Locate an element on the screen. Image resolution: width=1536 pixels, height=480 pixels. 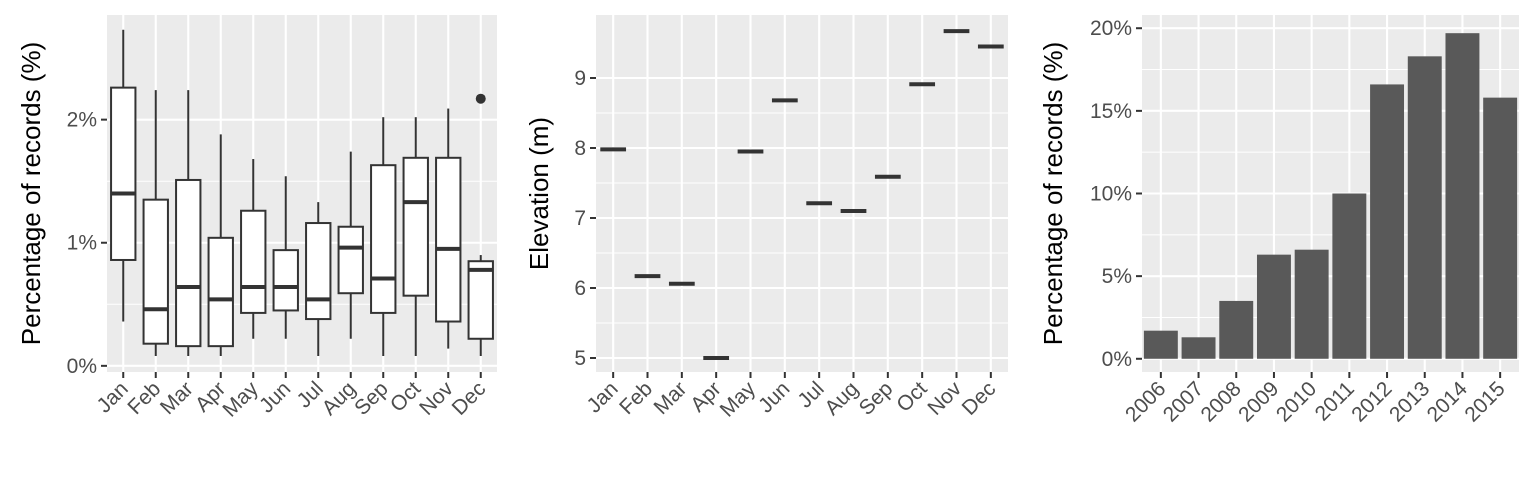
bar-2014 is located at coordinates (1462, 196).